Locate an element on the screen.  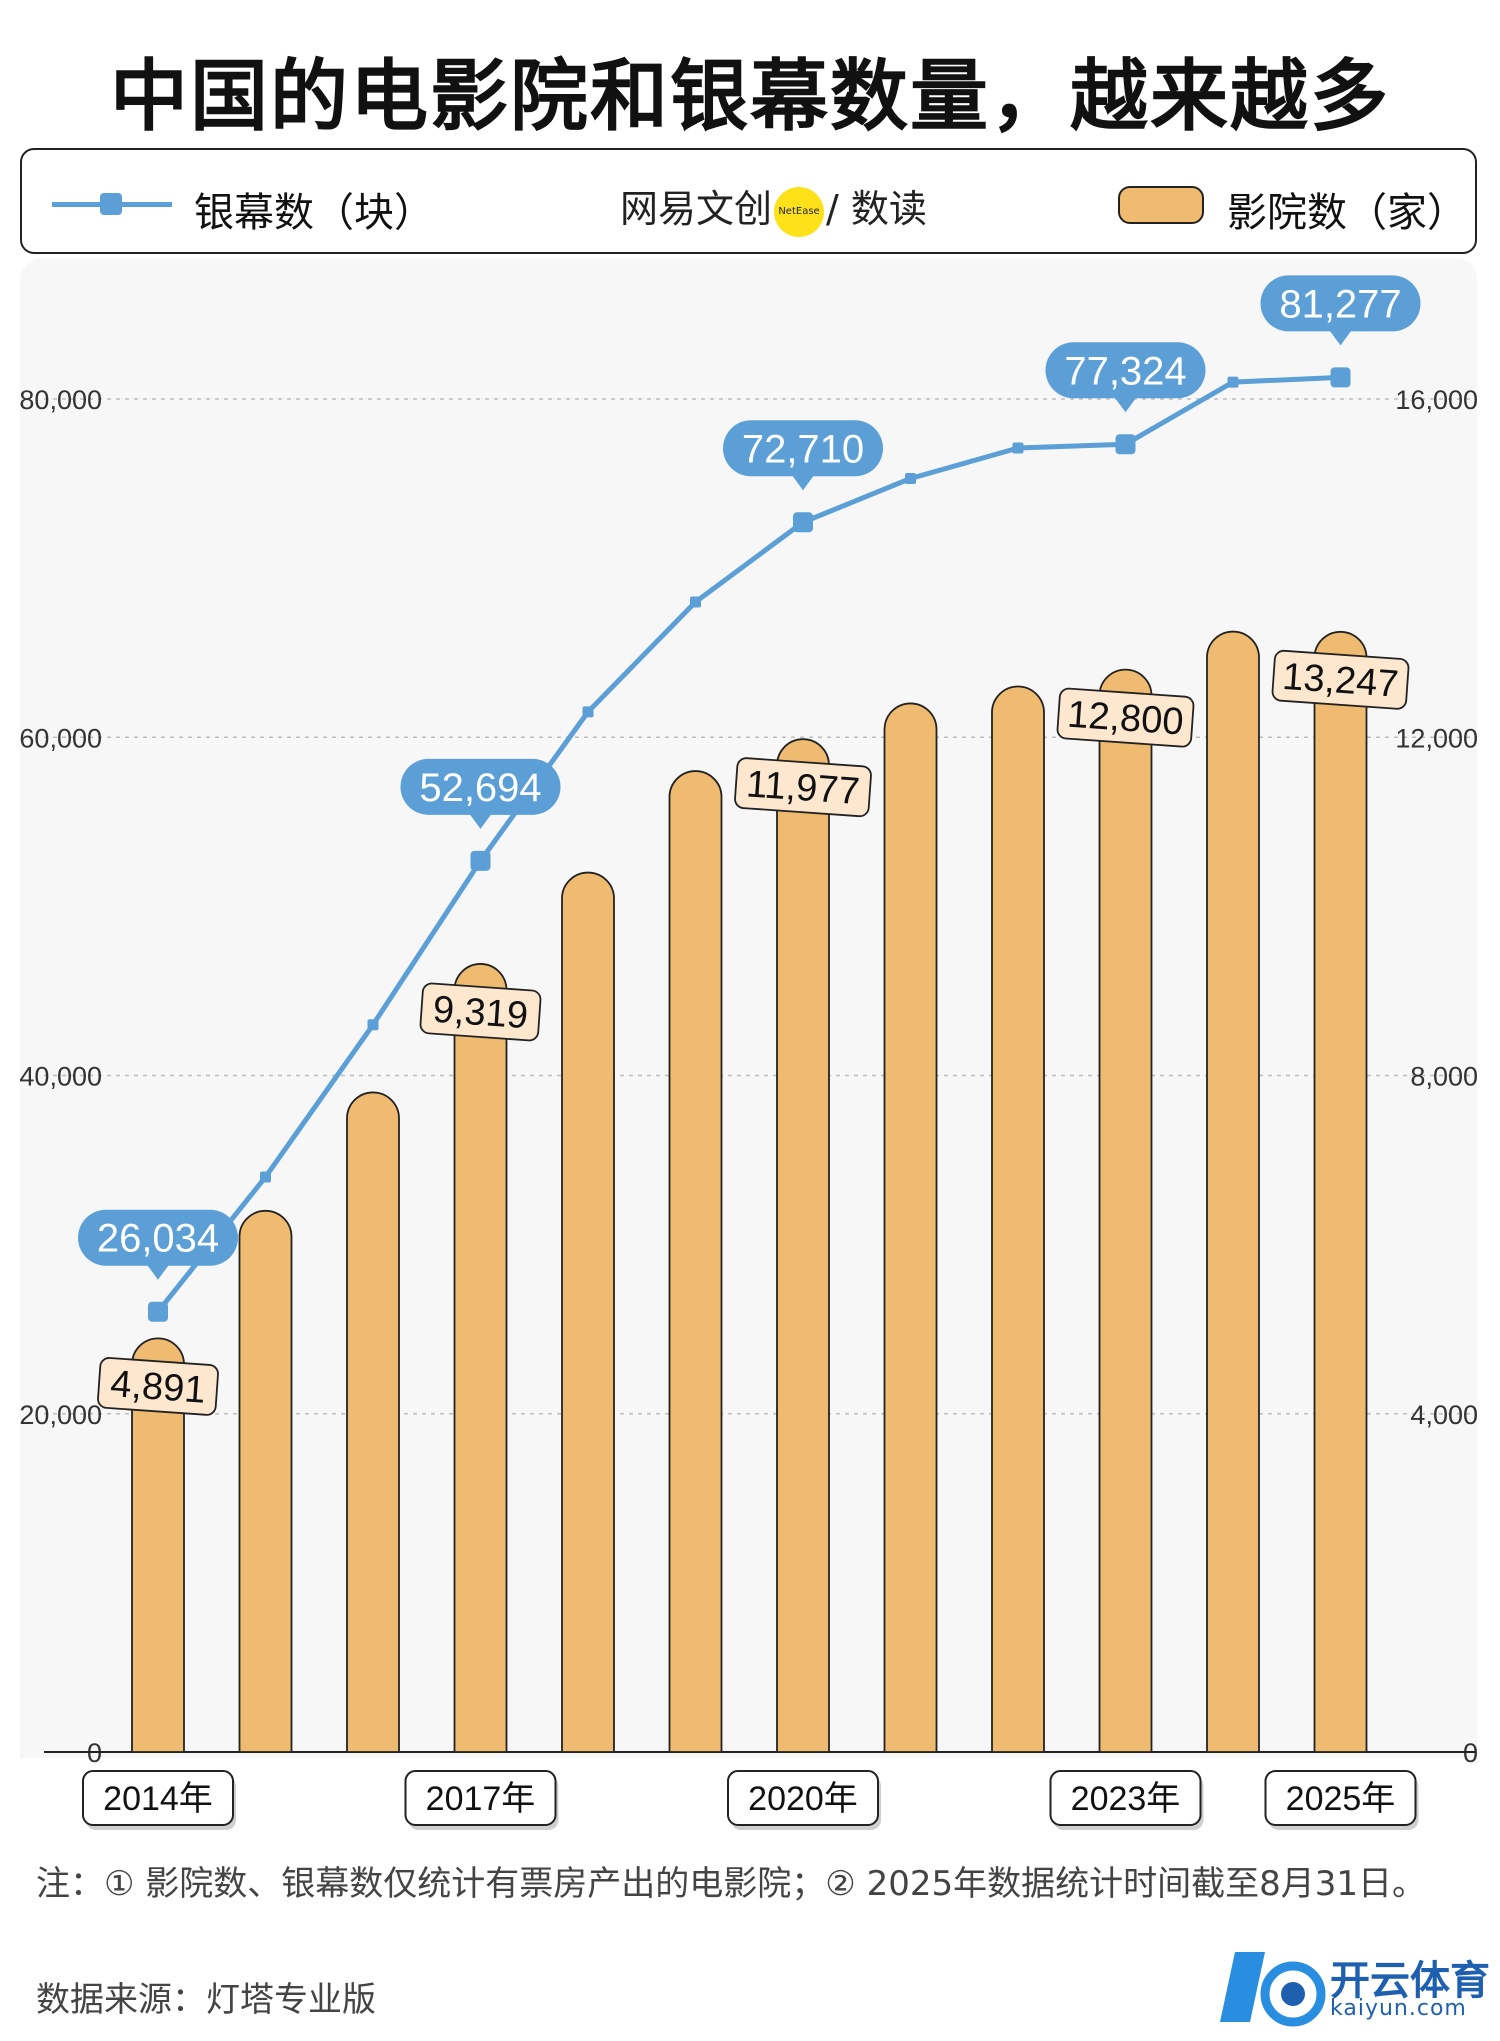
chart-title: 中国的电影院和银幕数量，越来越多 is located at coordinates (749, 97).